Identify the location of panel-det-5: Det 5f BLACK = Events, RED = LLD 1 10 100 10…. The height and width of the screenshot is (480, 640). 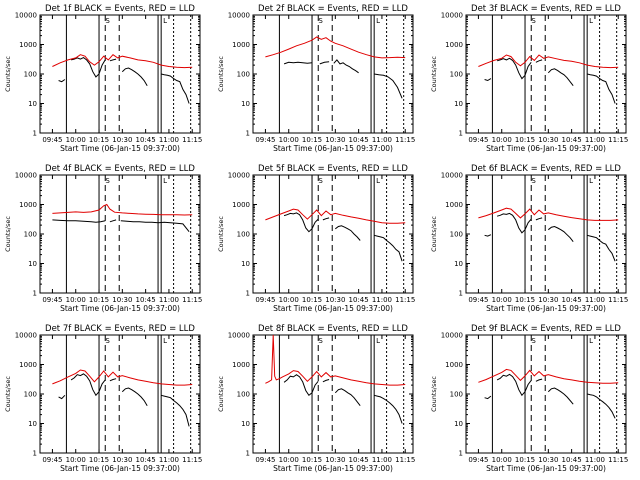
(316, 238).